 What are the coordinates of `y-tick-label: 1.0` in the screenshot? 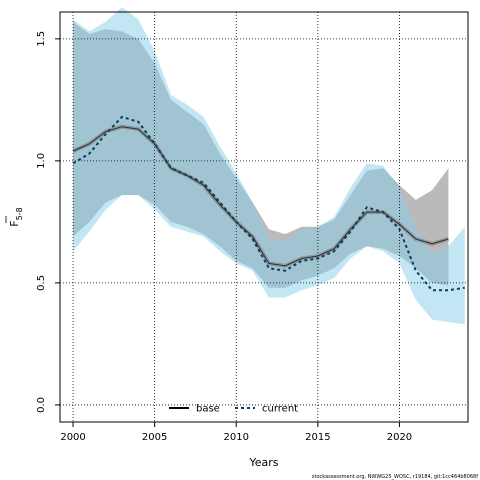 It's located at (41, 161).